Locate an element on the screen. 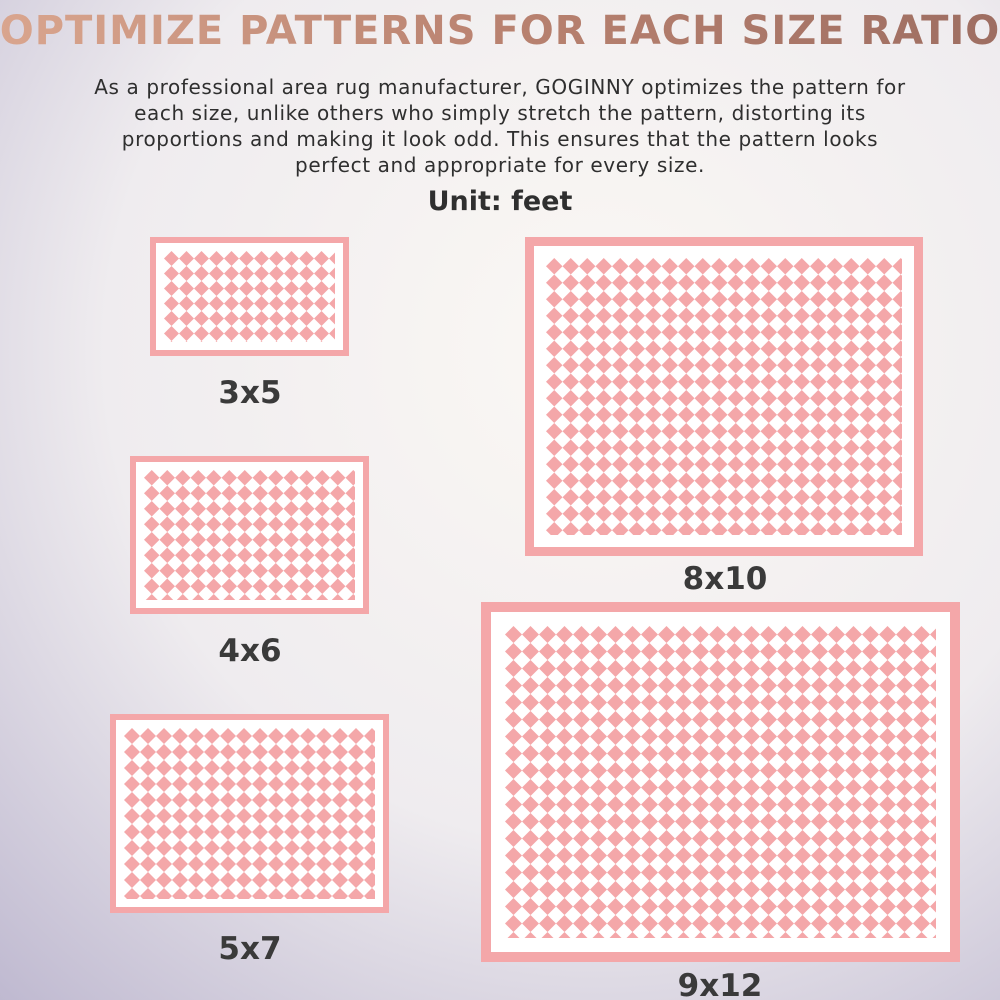 Image resolution: width=1000 pixels, height=1000 pixels. rug-size-label: 3x5 is located at coordinates (249, 393).